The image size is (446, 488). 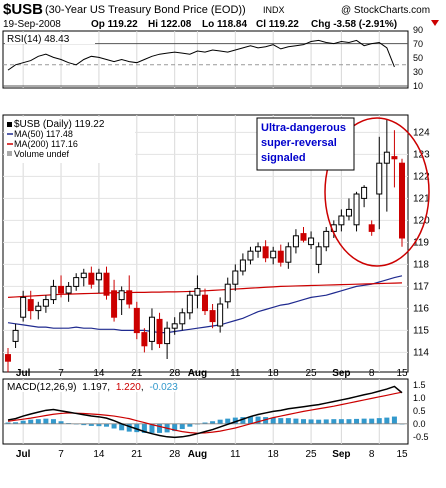 I want to click on x-tick-label: 25, so click(x=312, y=373).